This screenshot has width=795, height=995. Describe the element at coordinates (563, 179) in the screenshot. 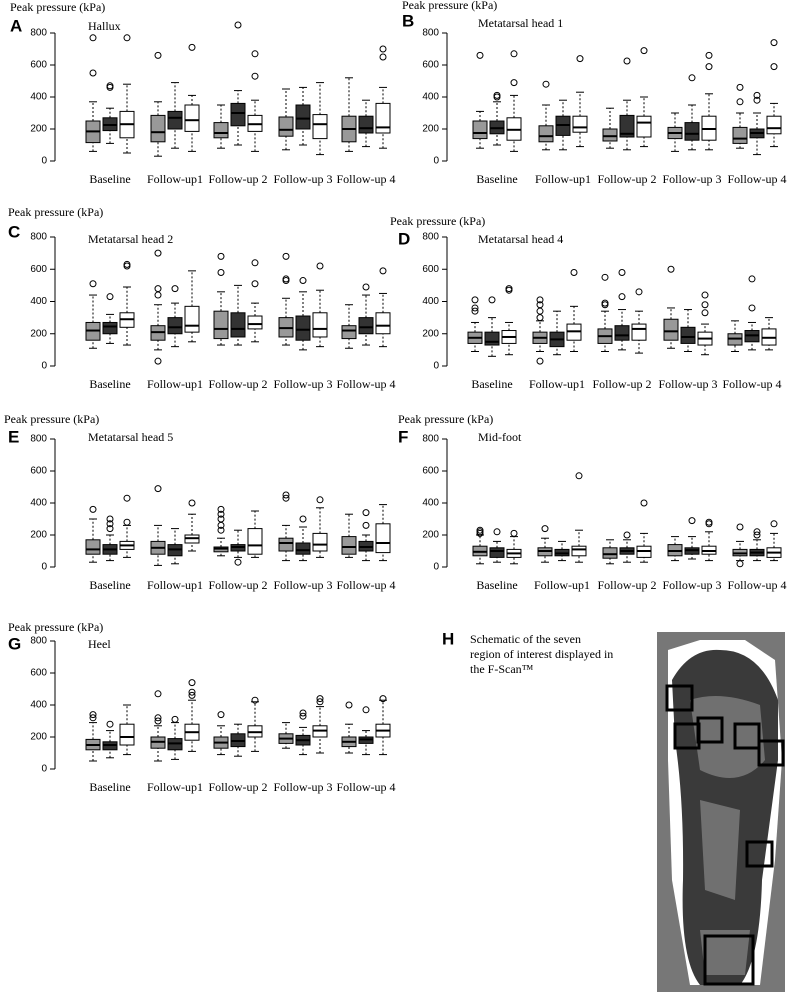

I see `x-tick-label: Follow-up1` at that location.